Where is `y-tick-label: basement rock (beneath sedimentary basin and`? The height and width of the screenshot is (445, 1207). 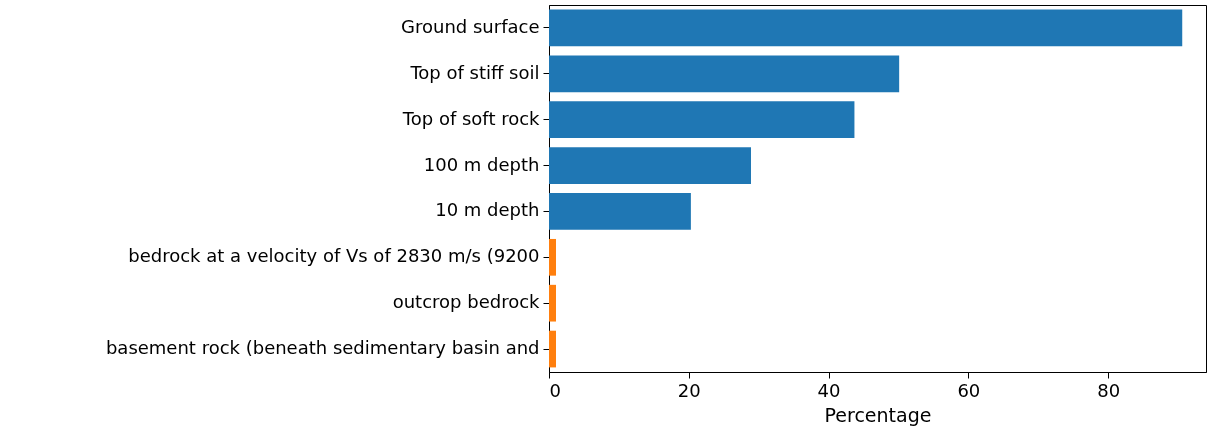 y-tick-label: basement rock (beneath sedimentary basin and is located at coordinates (322, 348).